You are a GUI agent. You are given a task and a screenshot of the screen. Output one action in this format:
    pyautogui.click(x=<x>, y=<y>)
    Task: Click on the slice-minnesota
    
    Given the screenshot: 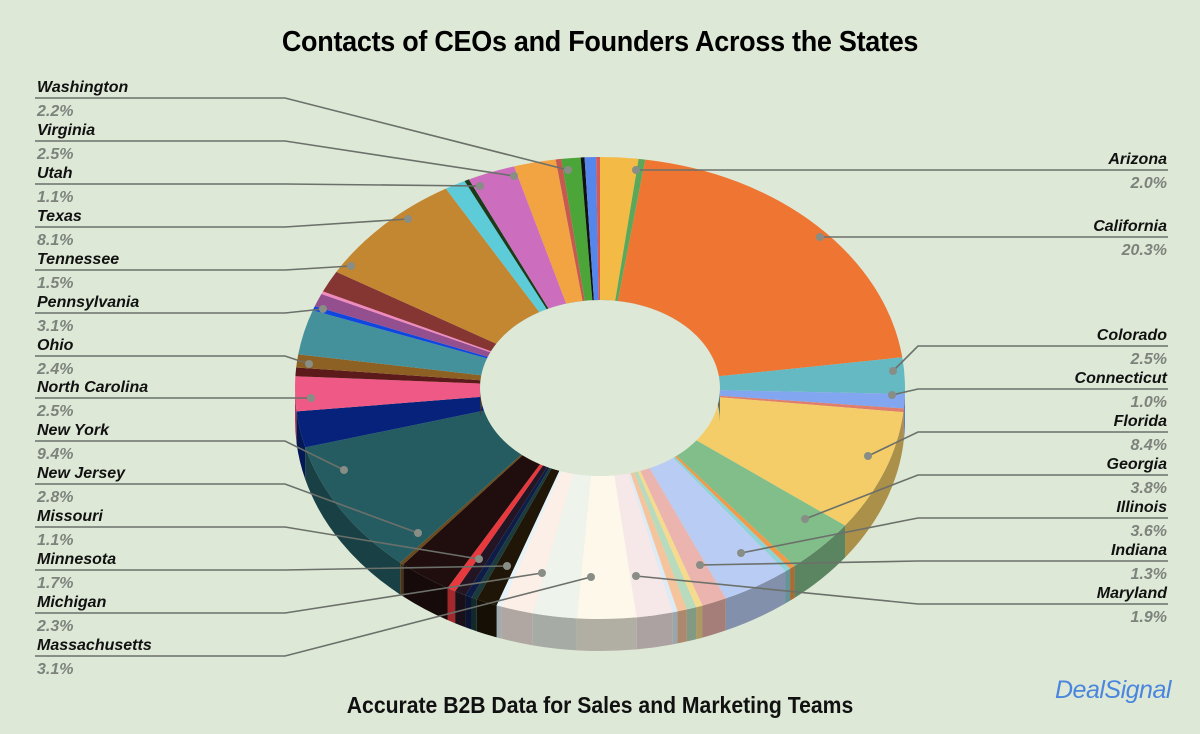 What is the action you would take?
    pyautogui.click(x=537, y=542)
    